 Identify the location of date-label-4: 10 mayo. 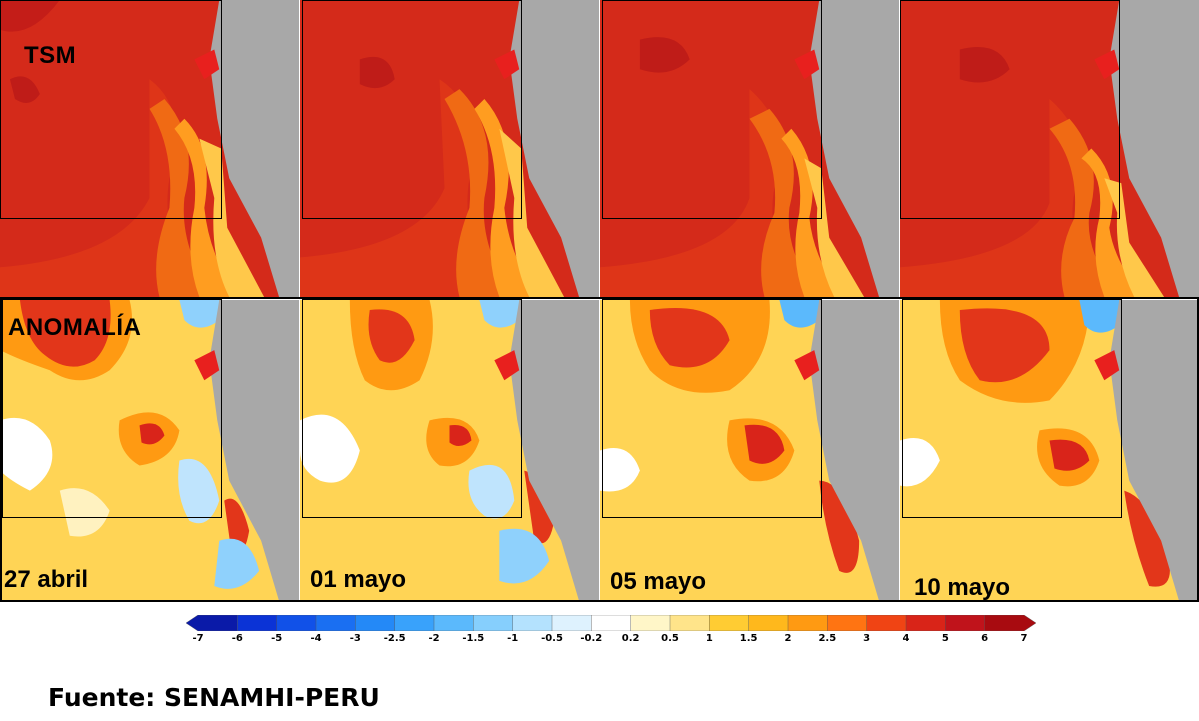
(962, 587).